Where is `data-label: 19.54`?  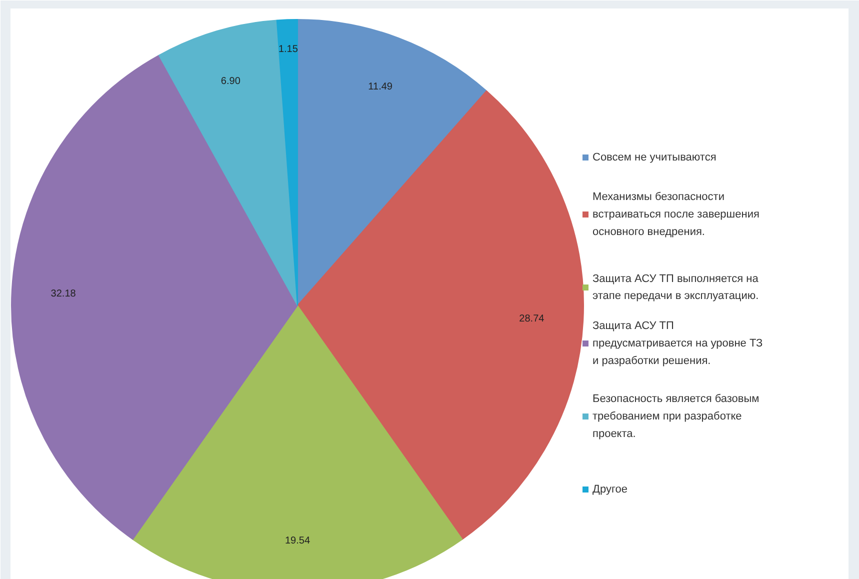
data-label: 19.54 is located at coordinates (297, 541).